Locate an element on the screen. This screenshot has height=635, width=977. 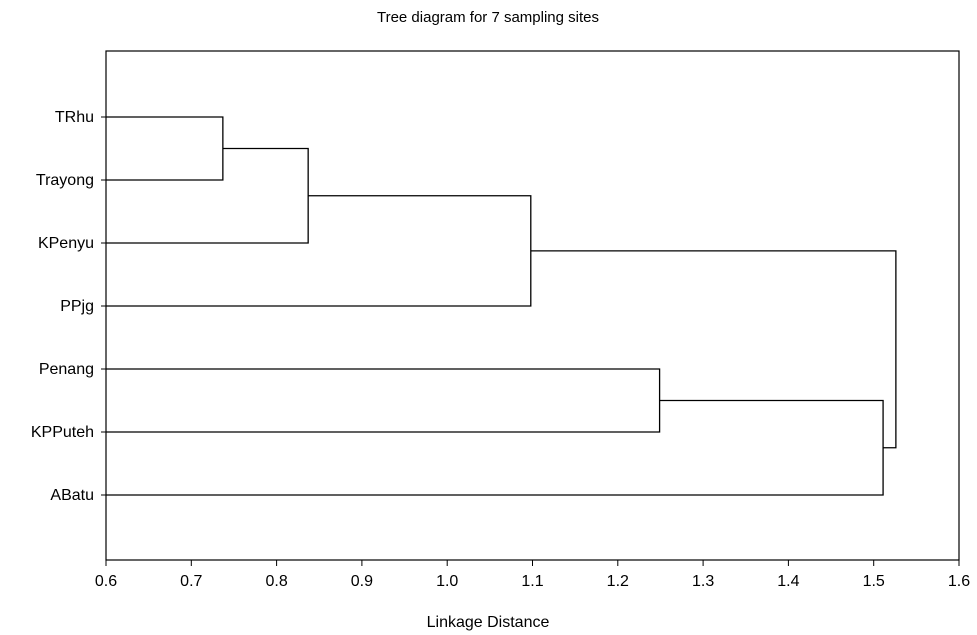
x-tick-label: 1.3 is located at coordinates (703, 581).